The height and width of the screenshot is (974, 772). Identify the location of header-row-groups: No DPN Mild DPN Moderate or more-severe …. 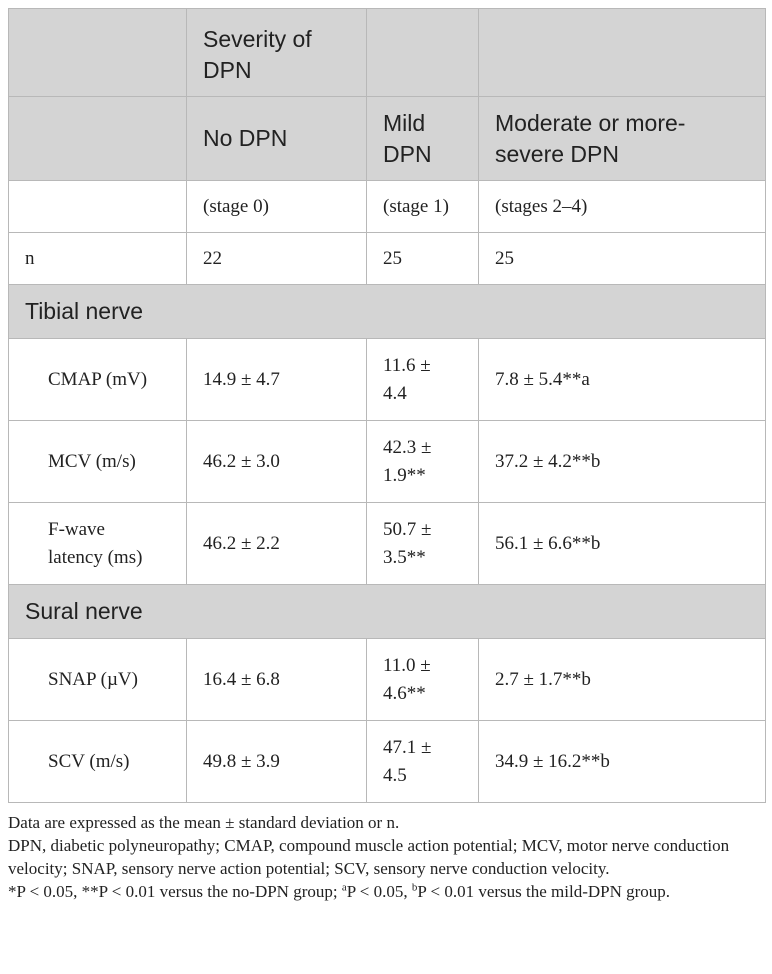
(387, 138).